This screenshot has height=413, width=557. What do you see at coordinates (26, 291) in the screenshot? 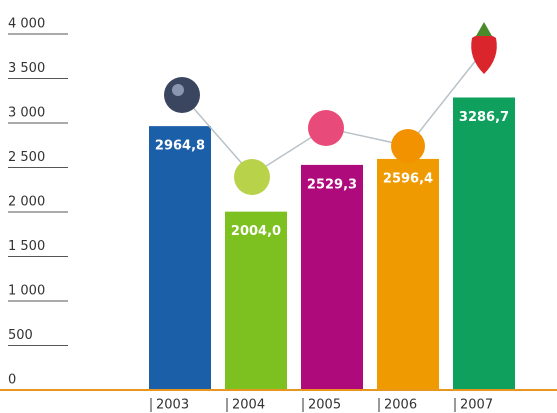
I see `y-tick-label: 1 000` at bounding box center [26, 291].